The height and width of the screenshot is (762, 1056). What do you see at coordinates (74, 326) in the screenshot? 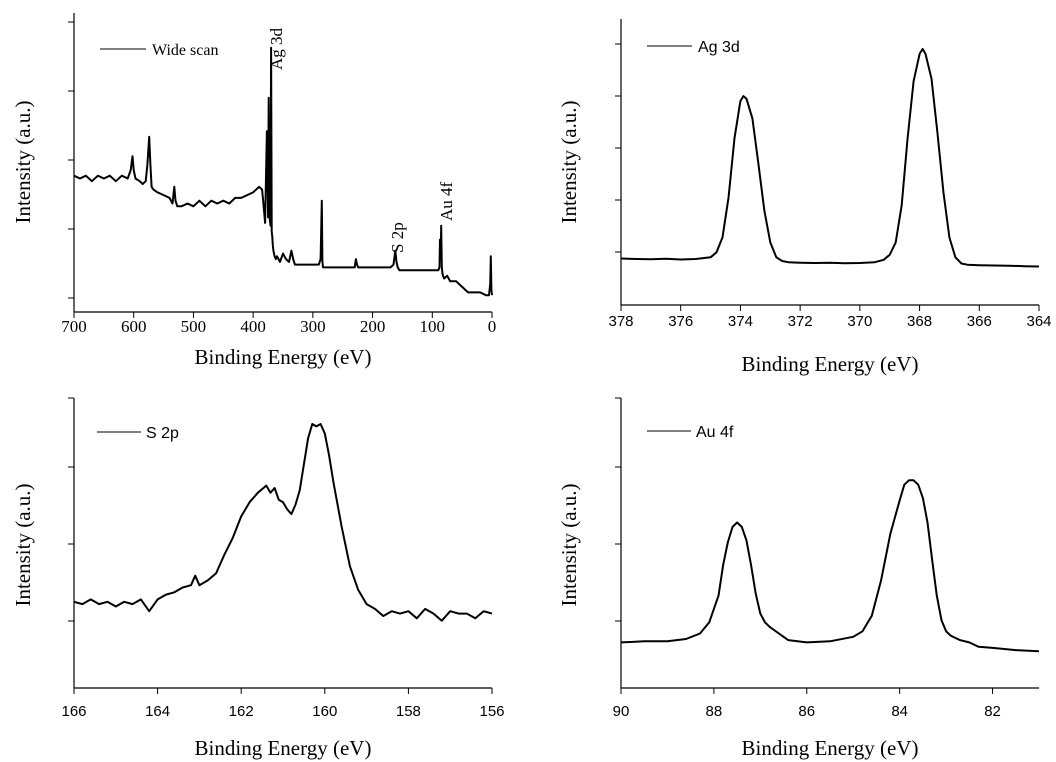
I see `wide-x-tick-label: 700` at bounding box center [74, 326].